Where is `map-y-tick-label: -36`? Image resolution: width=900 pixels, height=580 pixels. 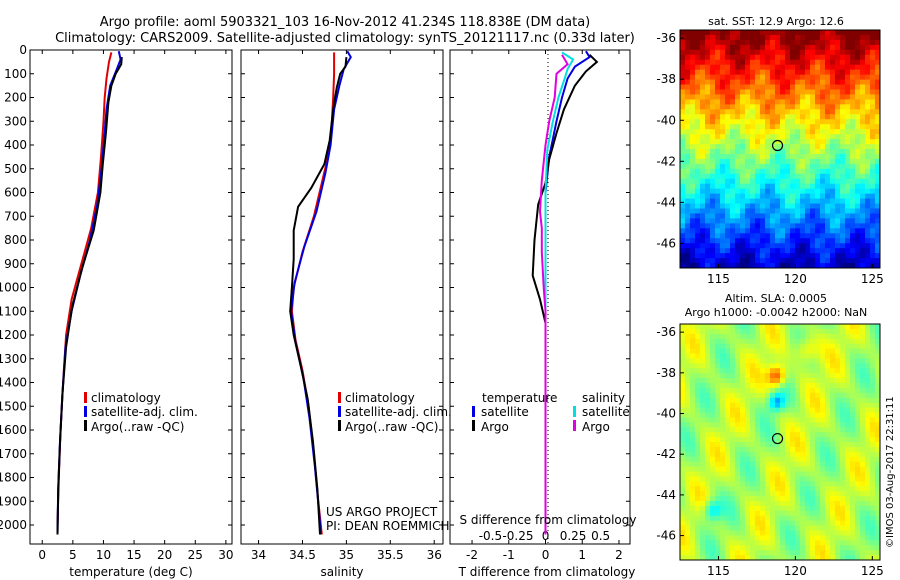
map-y-tick-label: -36 is located at coordinates (666, 38).